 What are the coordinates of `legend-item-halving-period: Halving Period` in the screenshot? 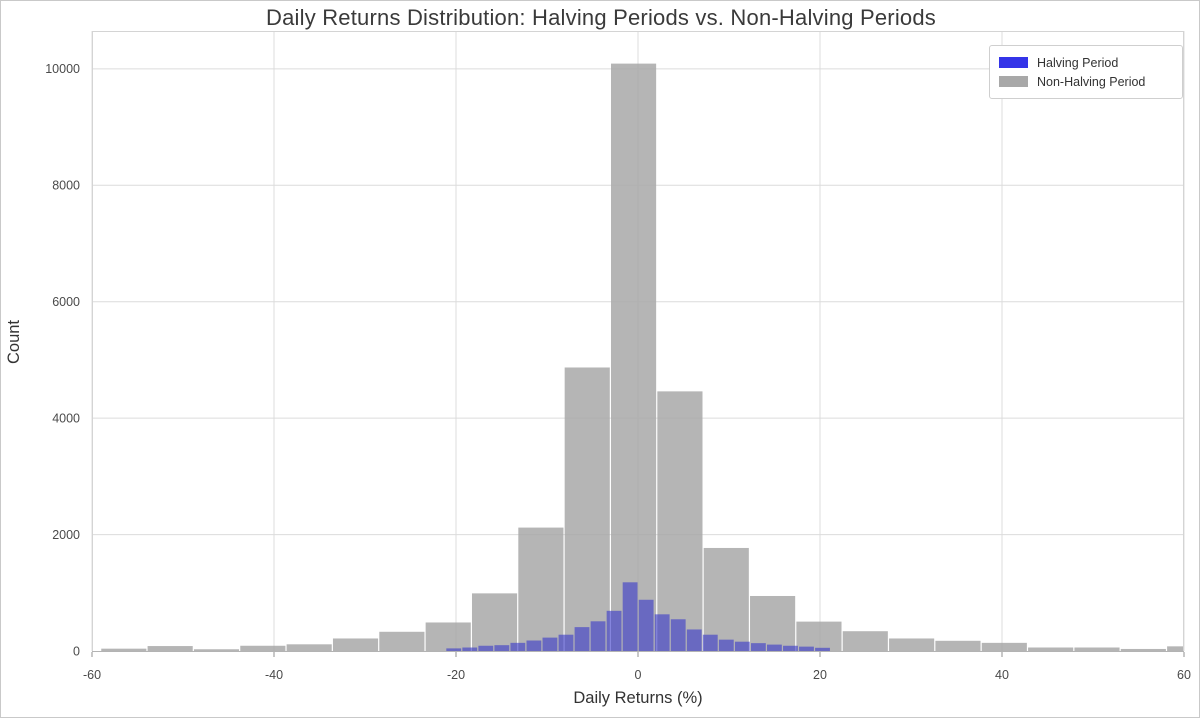 It's located at (1085, 62).